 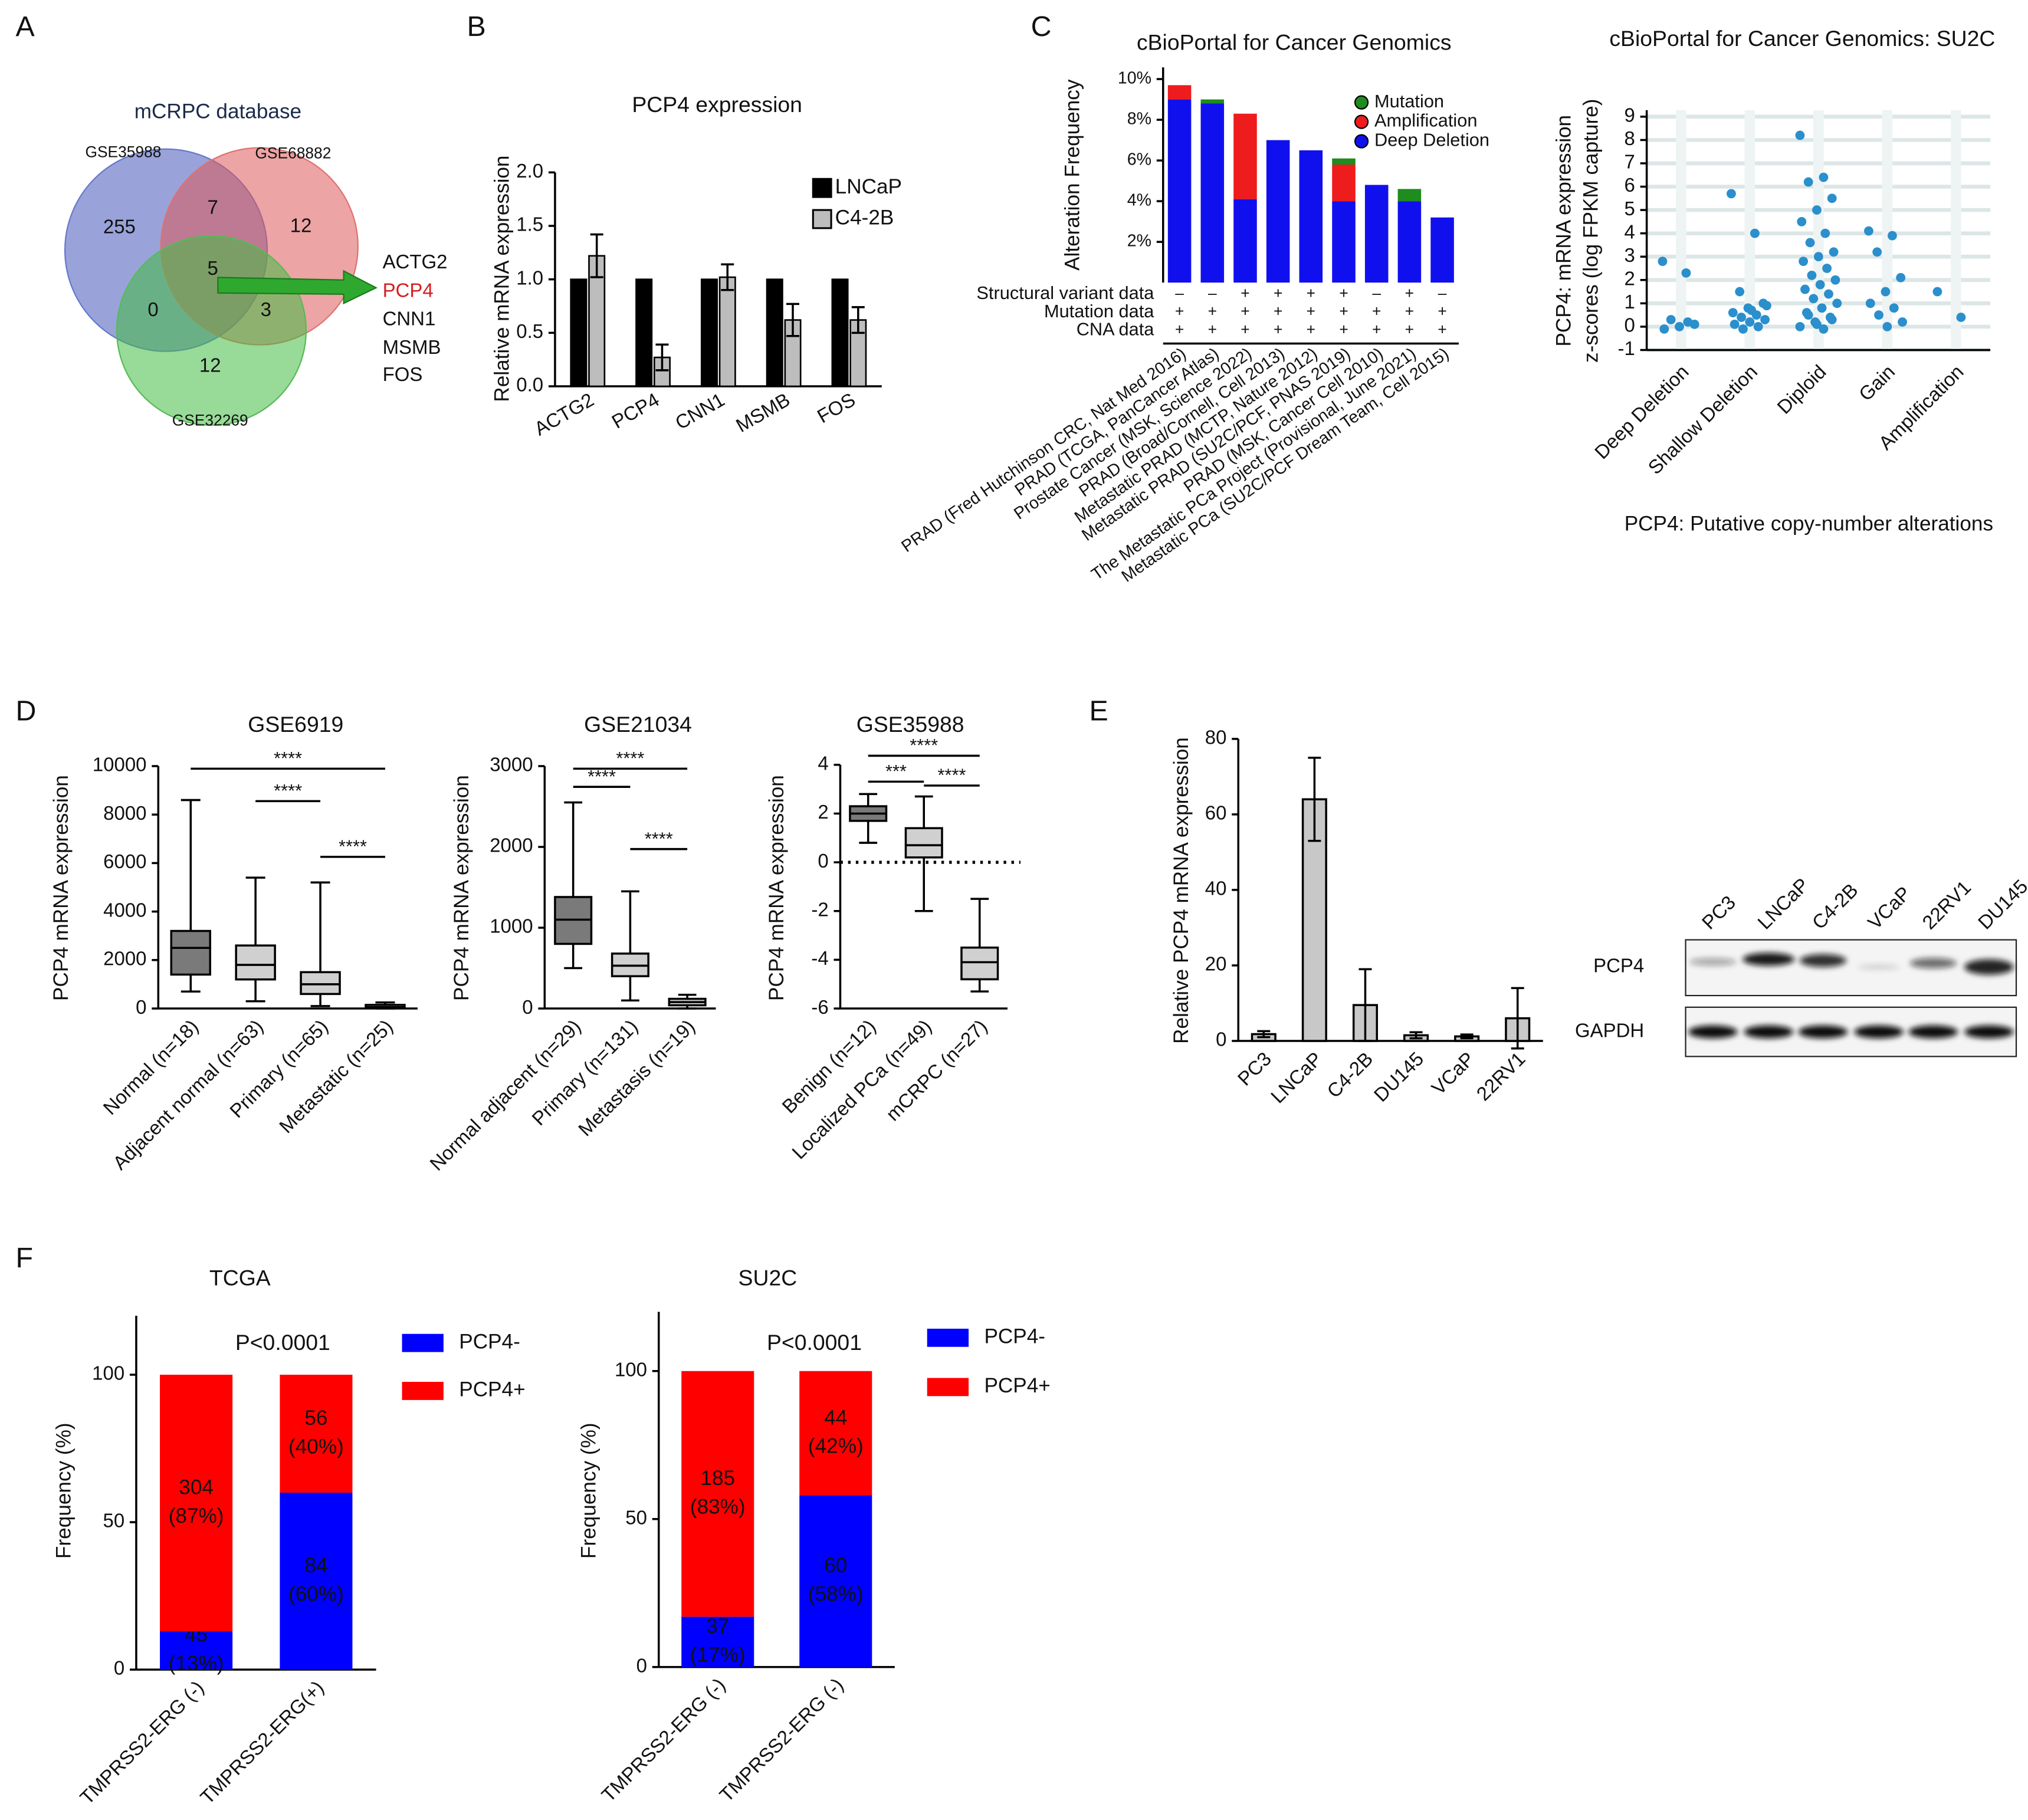 What do you see at coordinates (1073, 175) in the screenshot?
I see `y-axis-label: Alteration Frequency` at bounding box center [1073, 175].